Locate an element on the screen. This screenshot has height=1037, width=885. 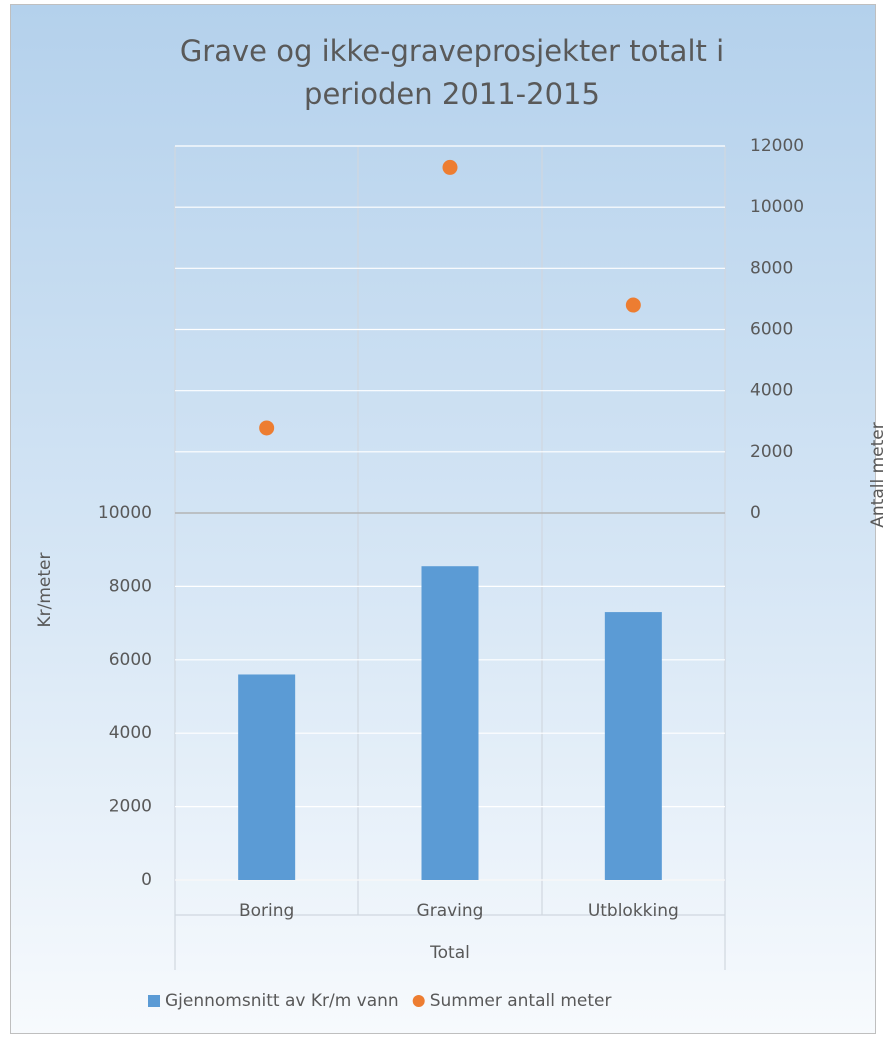
y-tick-label: 6000 is located at coordinates (130, 660).